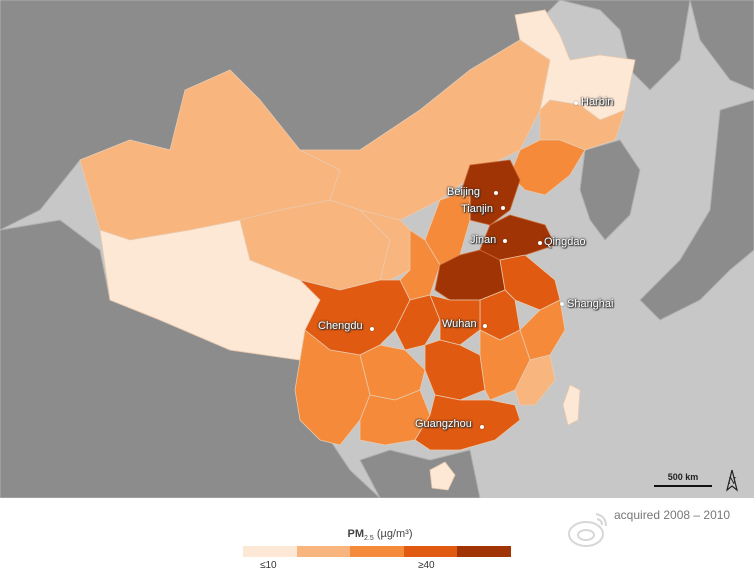 Image resolution: width=754 pixels, height=586 pixels. Describe the element at coordinates (590, 304) in the screenshot. I see `city-label-shanghai: Shanghai` at that location.